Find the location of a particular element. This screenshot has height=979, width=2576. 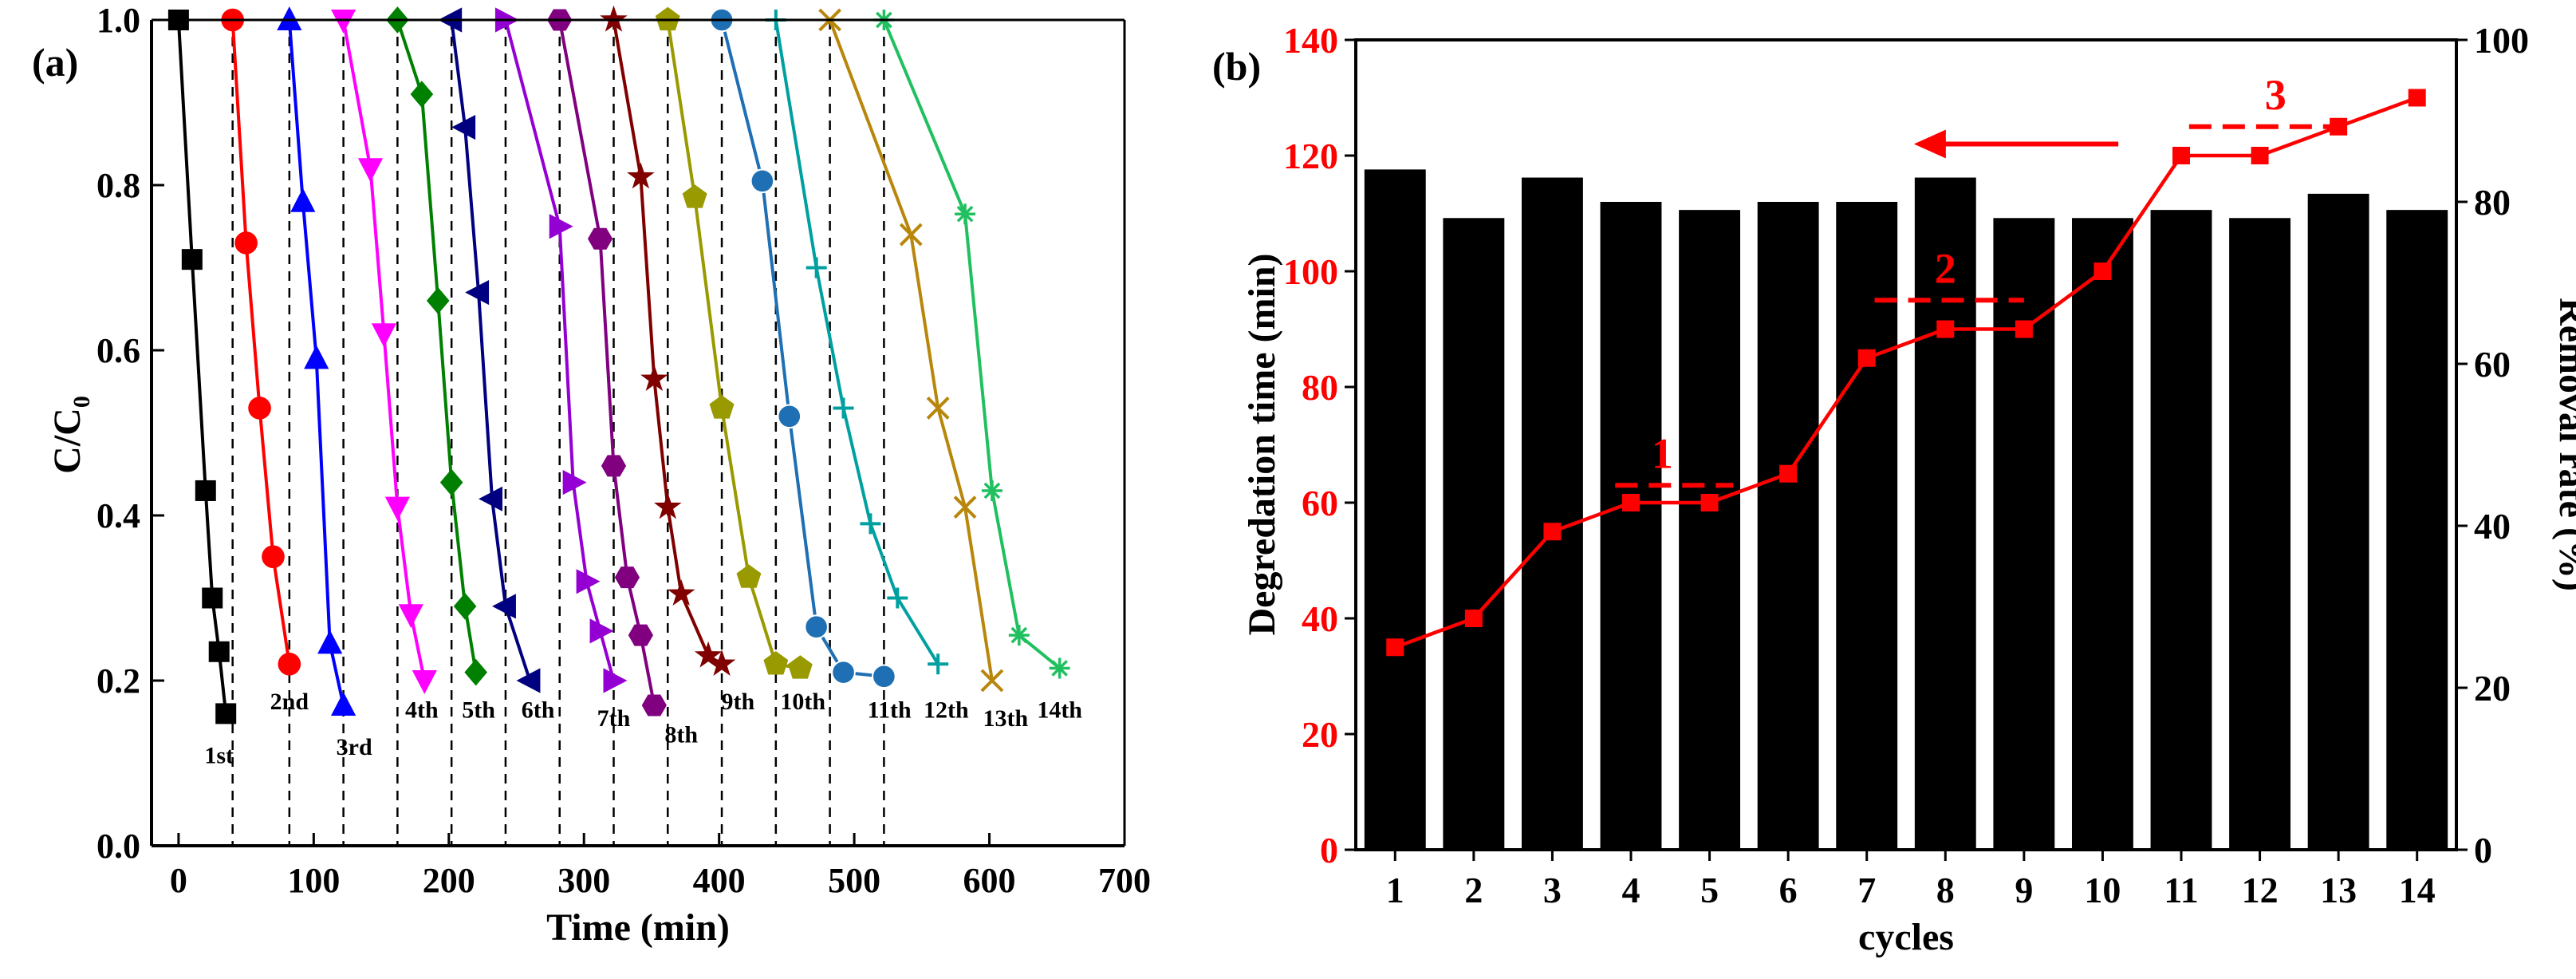

x-tick-label: 300 is located at coordinates (583, 880).